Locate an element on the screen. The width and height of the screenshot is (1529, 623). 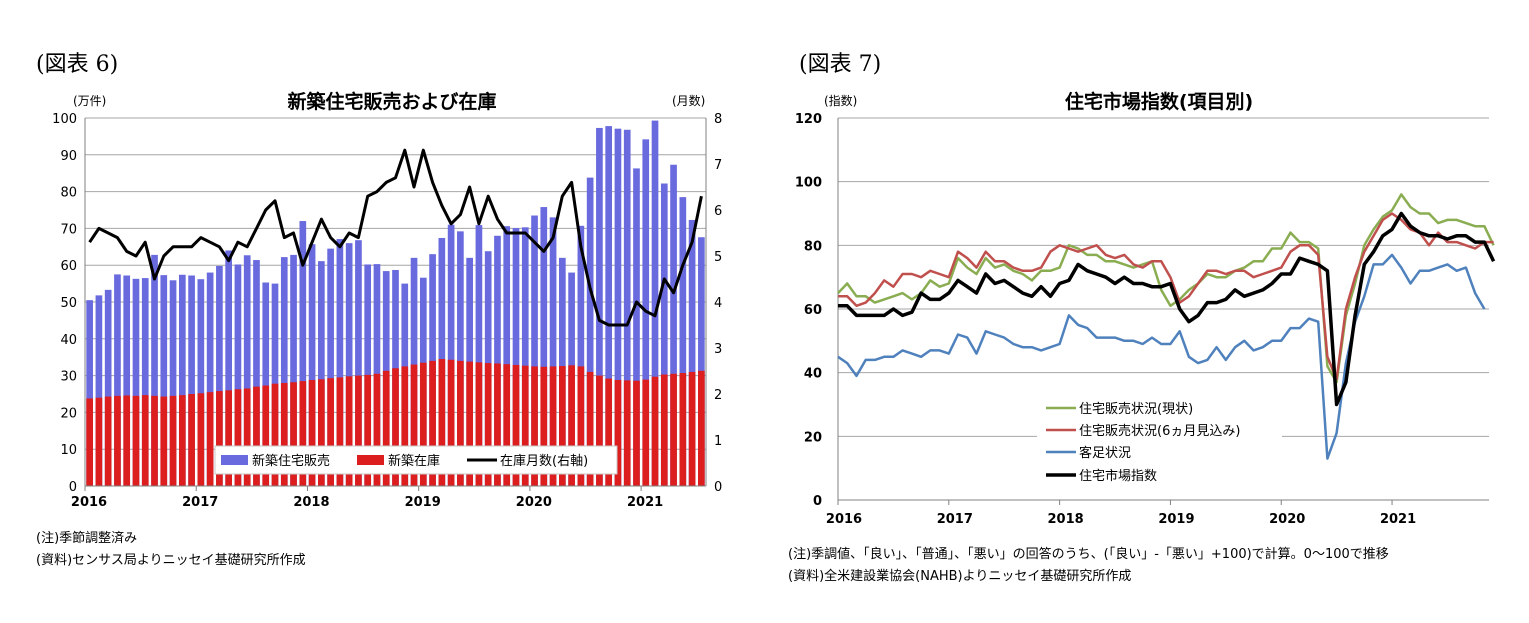
y2-tick-label: 8 is located at coordinates (718, 119).